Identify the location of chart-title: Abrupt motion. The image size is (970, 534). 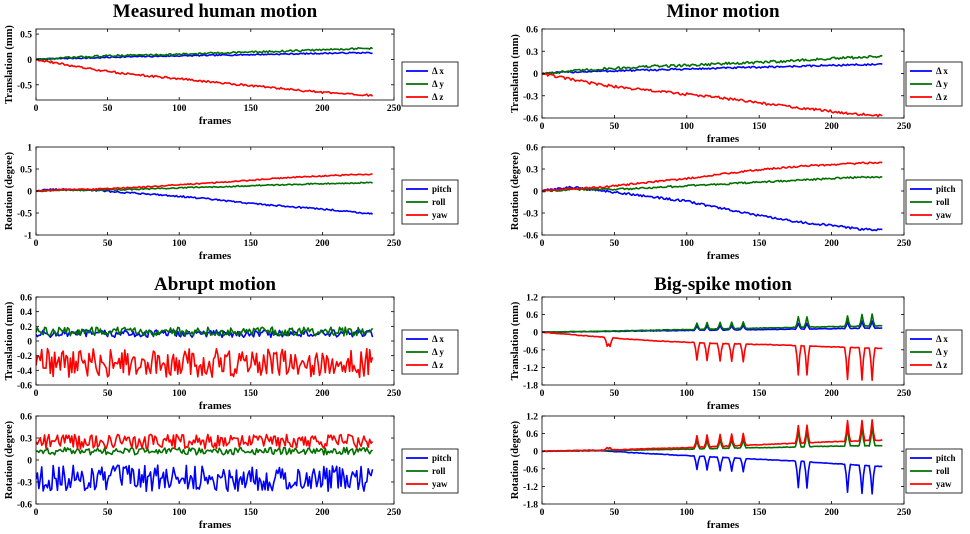
(215, 284).